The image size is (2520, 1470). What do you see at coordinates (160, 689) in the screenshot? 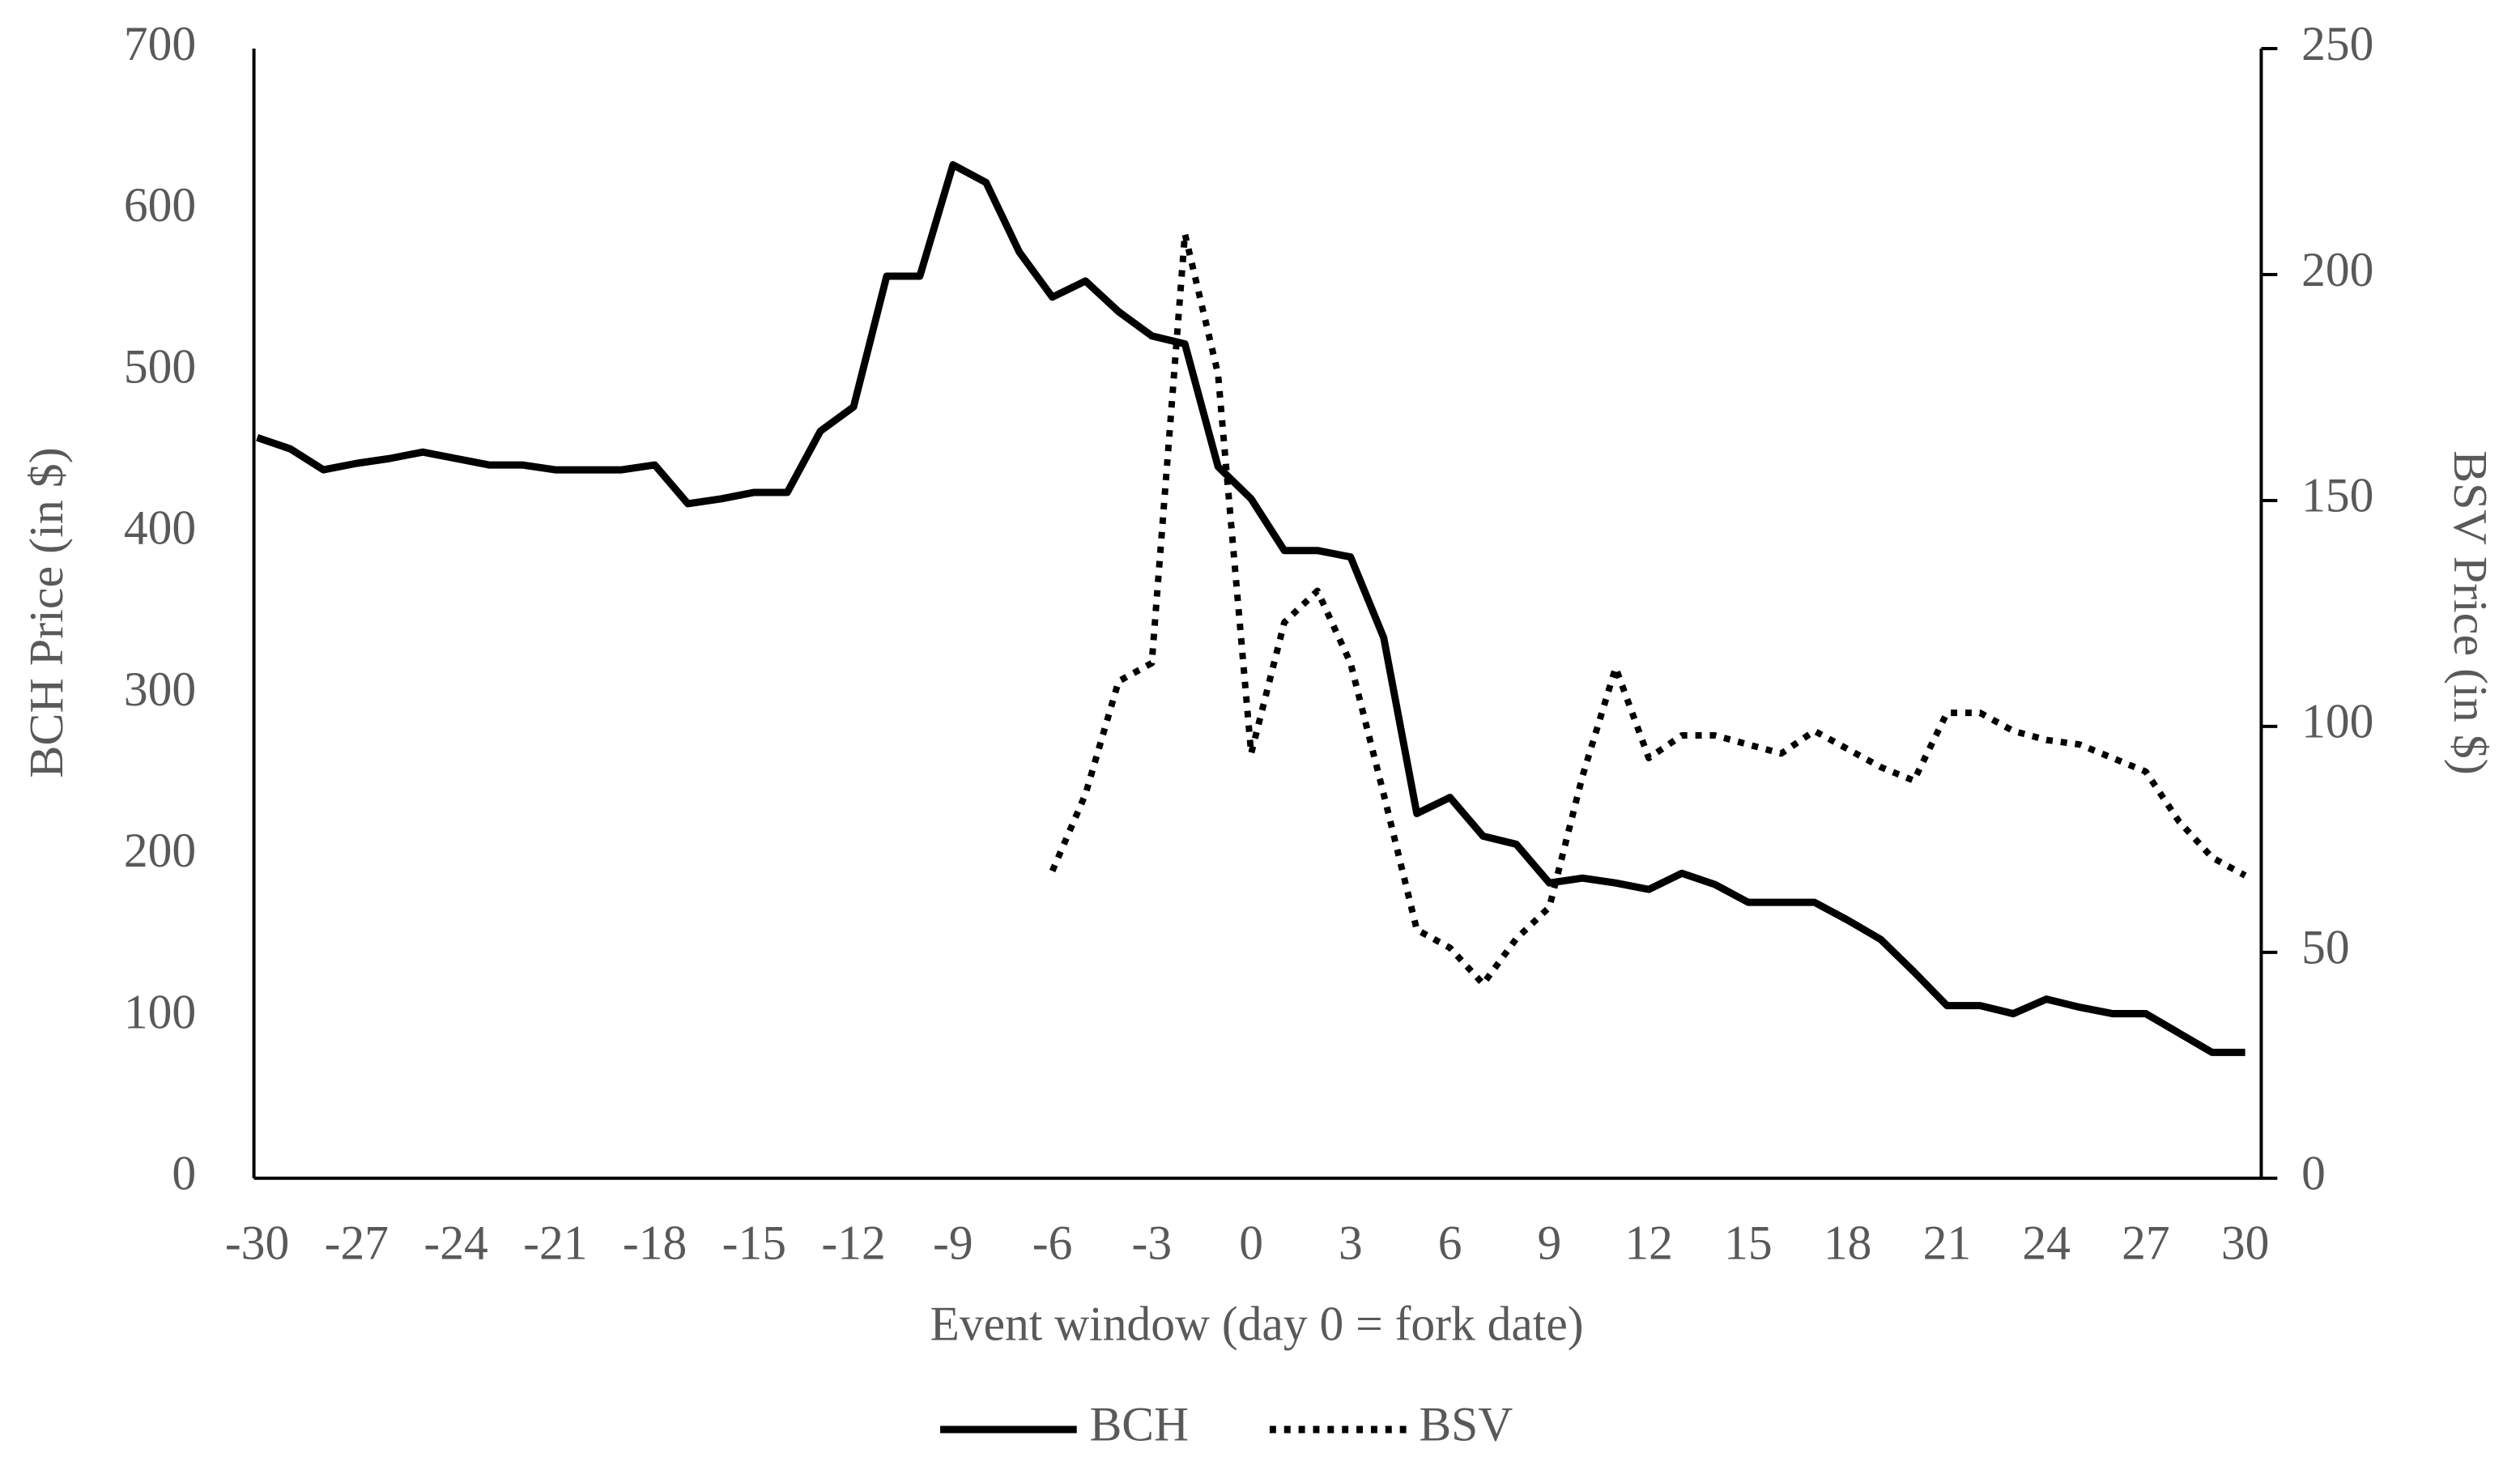
I see `y-tick-label: 300` at bounding box center [160, 689].